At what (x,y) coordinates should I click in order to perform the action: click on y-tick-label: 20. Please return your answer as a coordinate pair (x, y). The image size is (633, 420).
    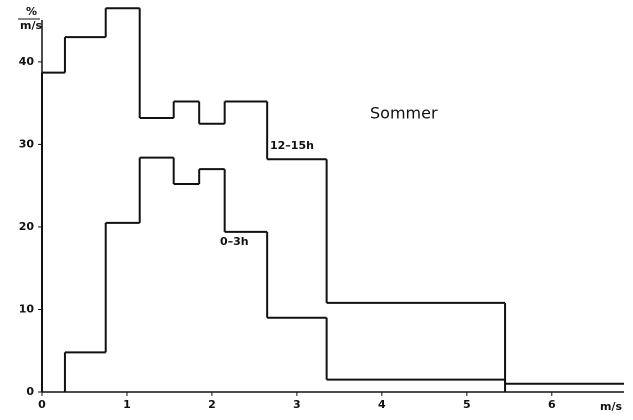
    Looking at the image, I should click on (27, 226).